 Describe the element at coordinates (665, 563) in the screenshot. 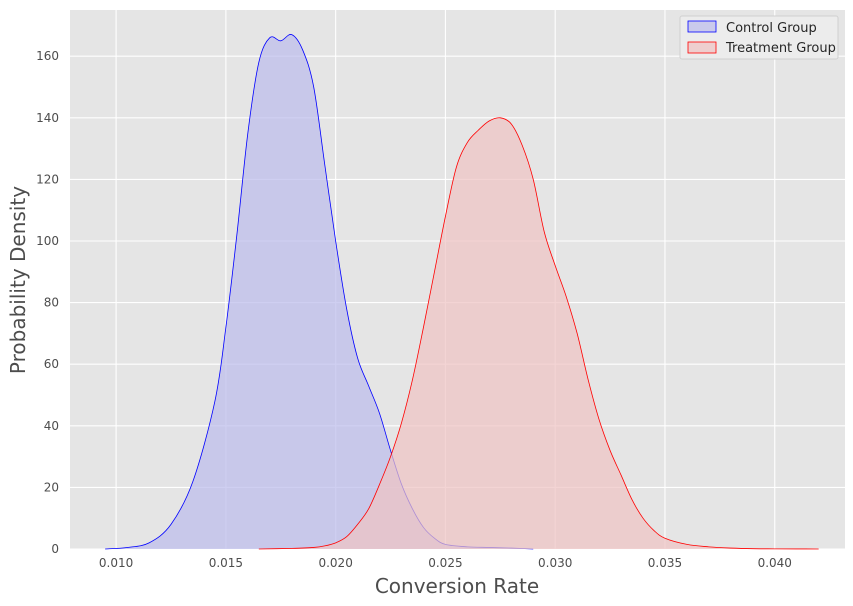

I see `x-tick-label: 0.035` at that location.